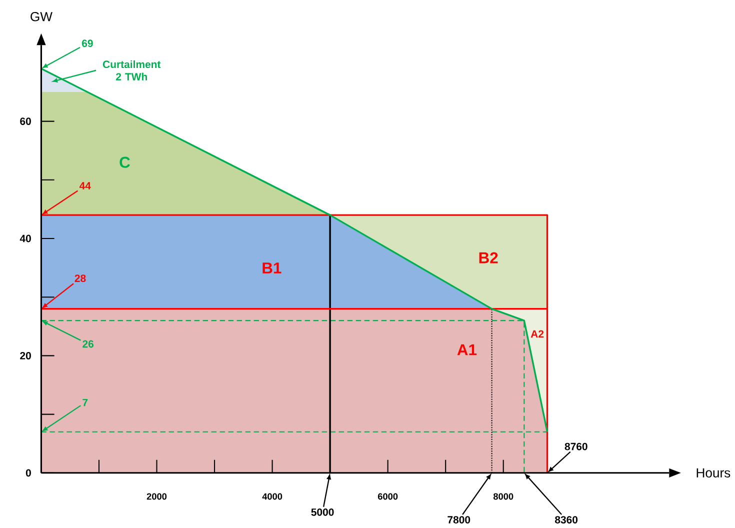 This screenshot has height=528, width=735. What do you see at coordinates (713, 473) in the screenshot?
I see `x-axis-title: Hours` at bounding box center [713, 473].